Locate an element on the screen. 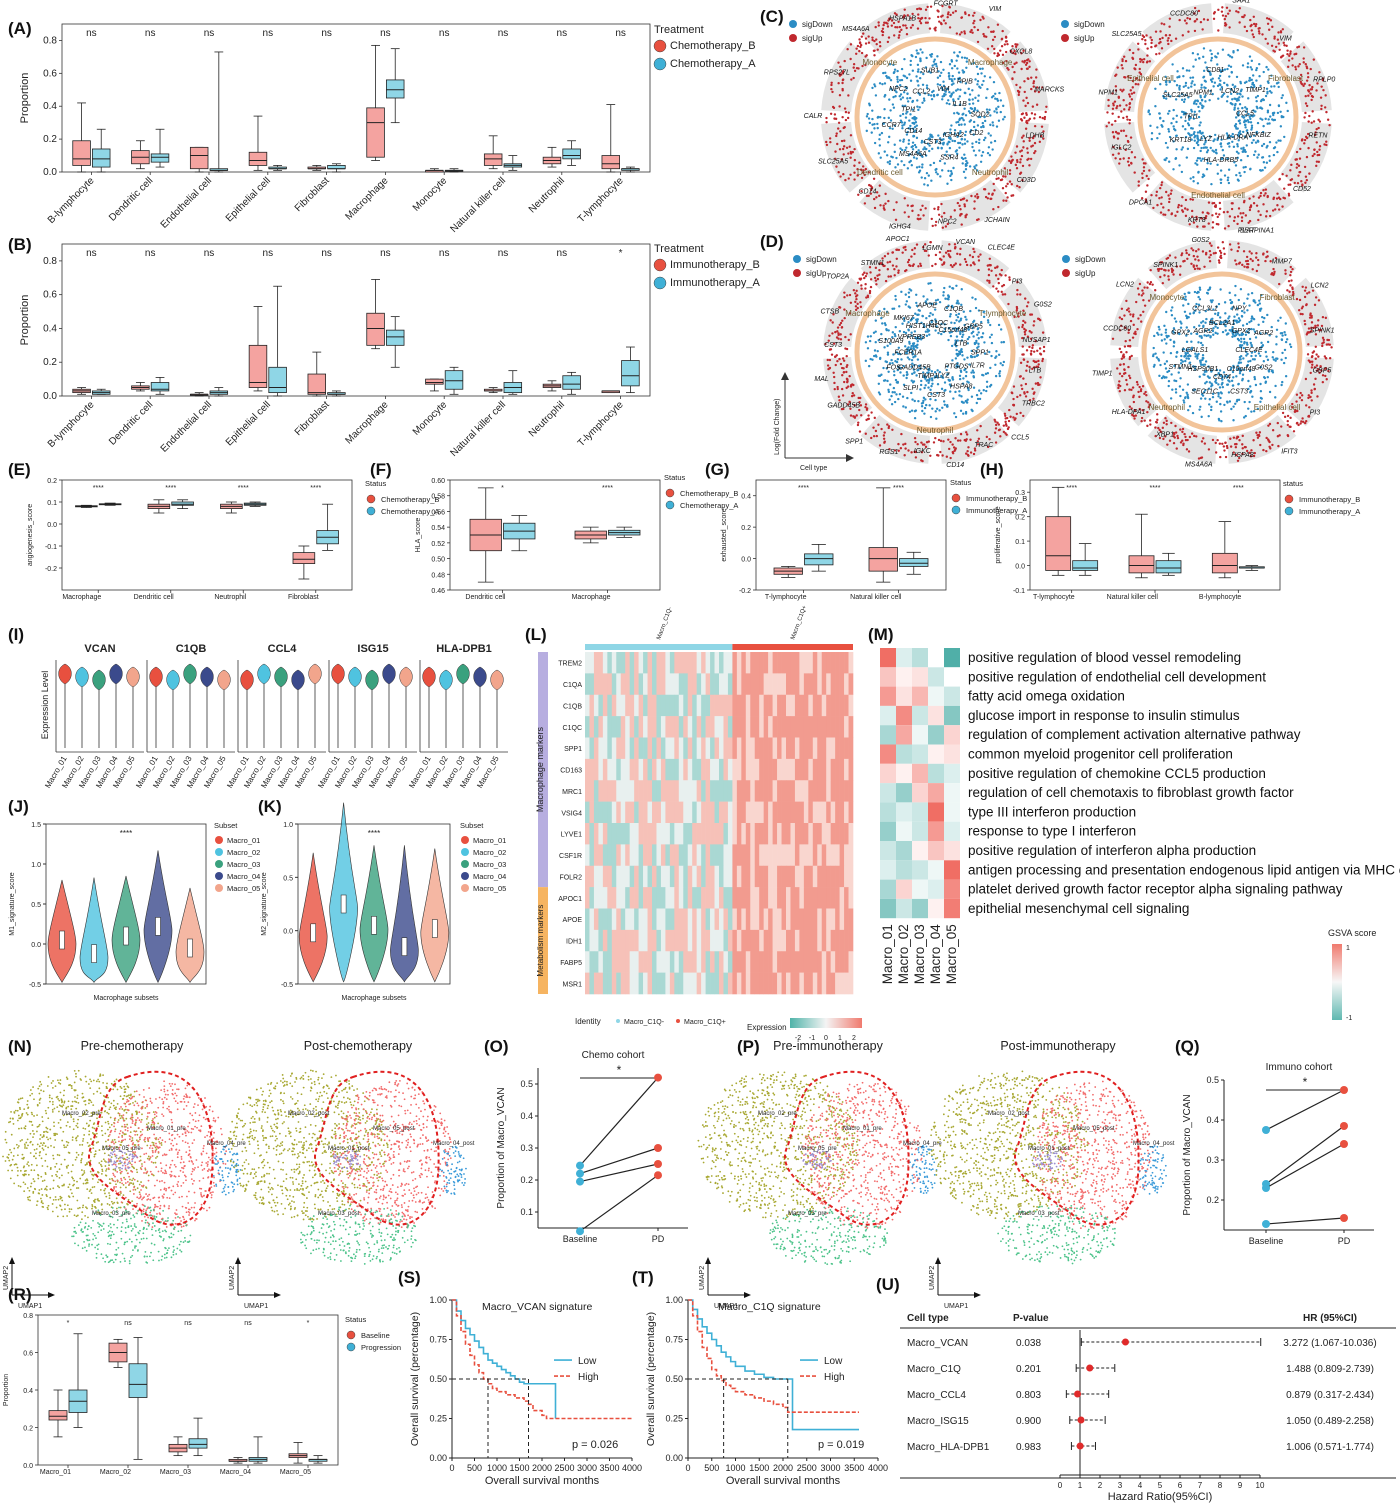 Image resolution: width=1400 pixels, height=1507 pixels. gene-label: SLC25A5 is located at coordinates (833, 162).